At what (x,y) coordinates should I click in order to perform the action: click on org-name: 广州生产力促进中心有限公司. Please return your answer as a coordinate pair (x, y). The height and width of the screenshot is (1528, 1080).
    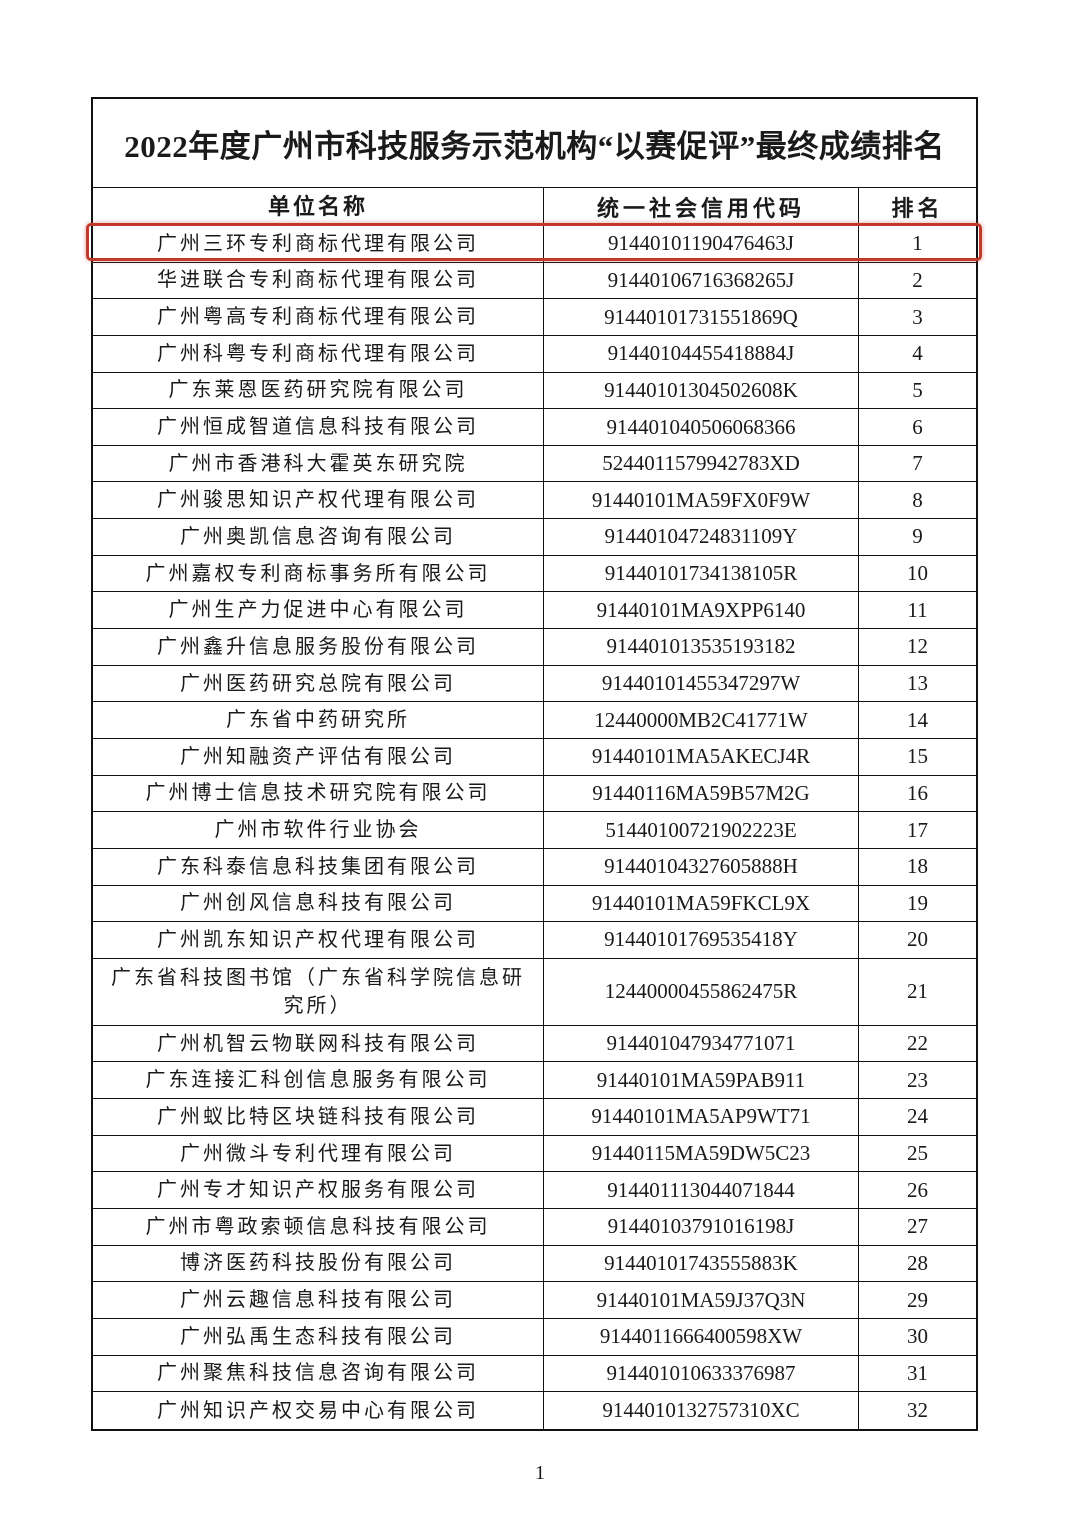
    Looking at the image, I should click on (318, 610).